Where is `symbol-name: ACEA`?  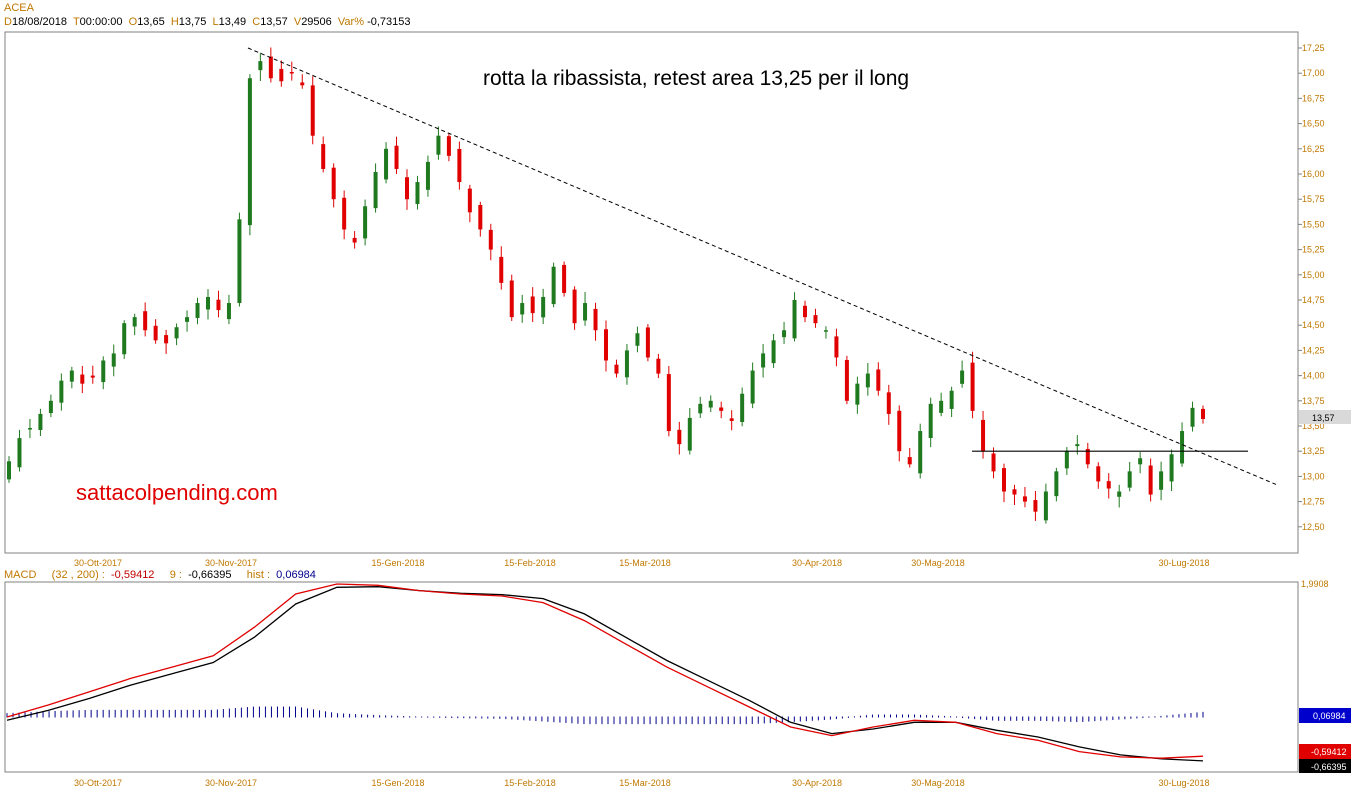
symbol-name: ACEA is located at coordinates (19, 8).